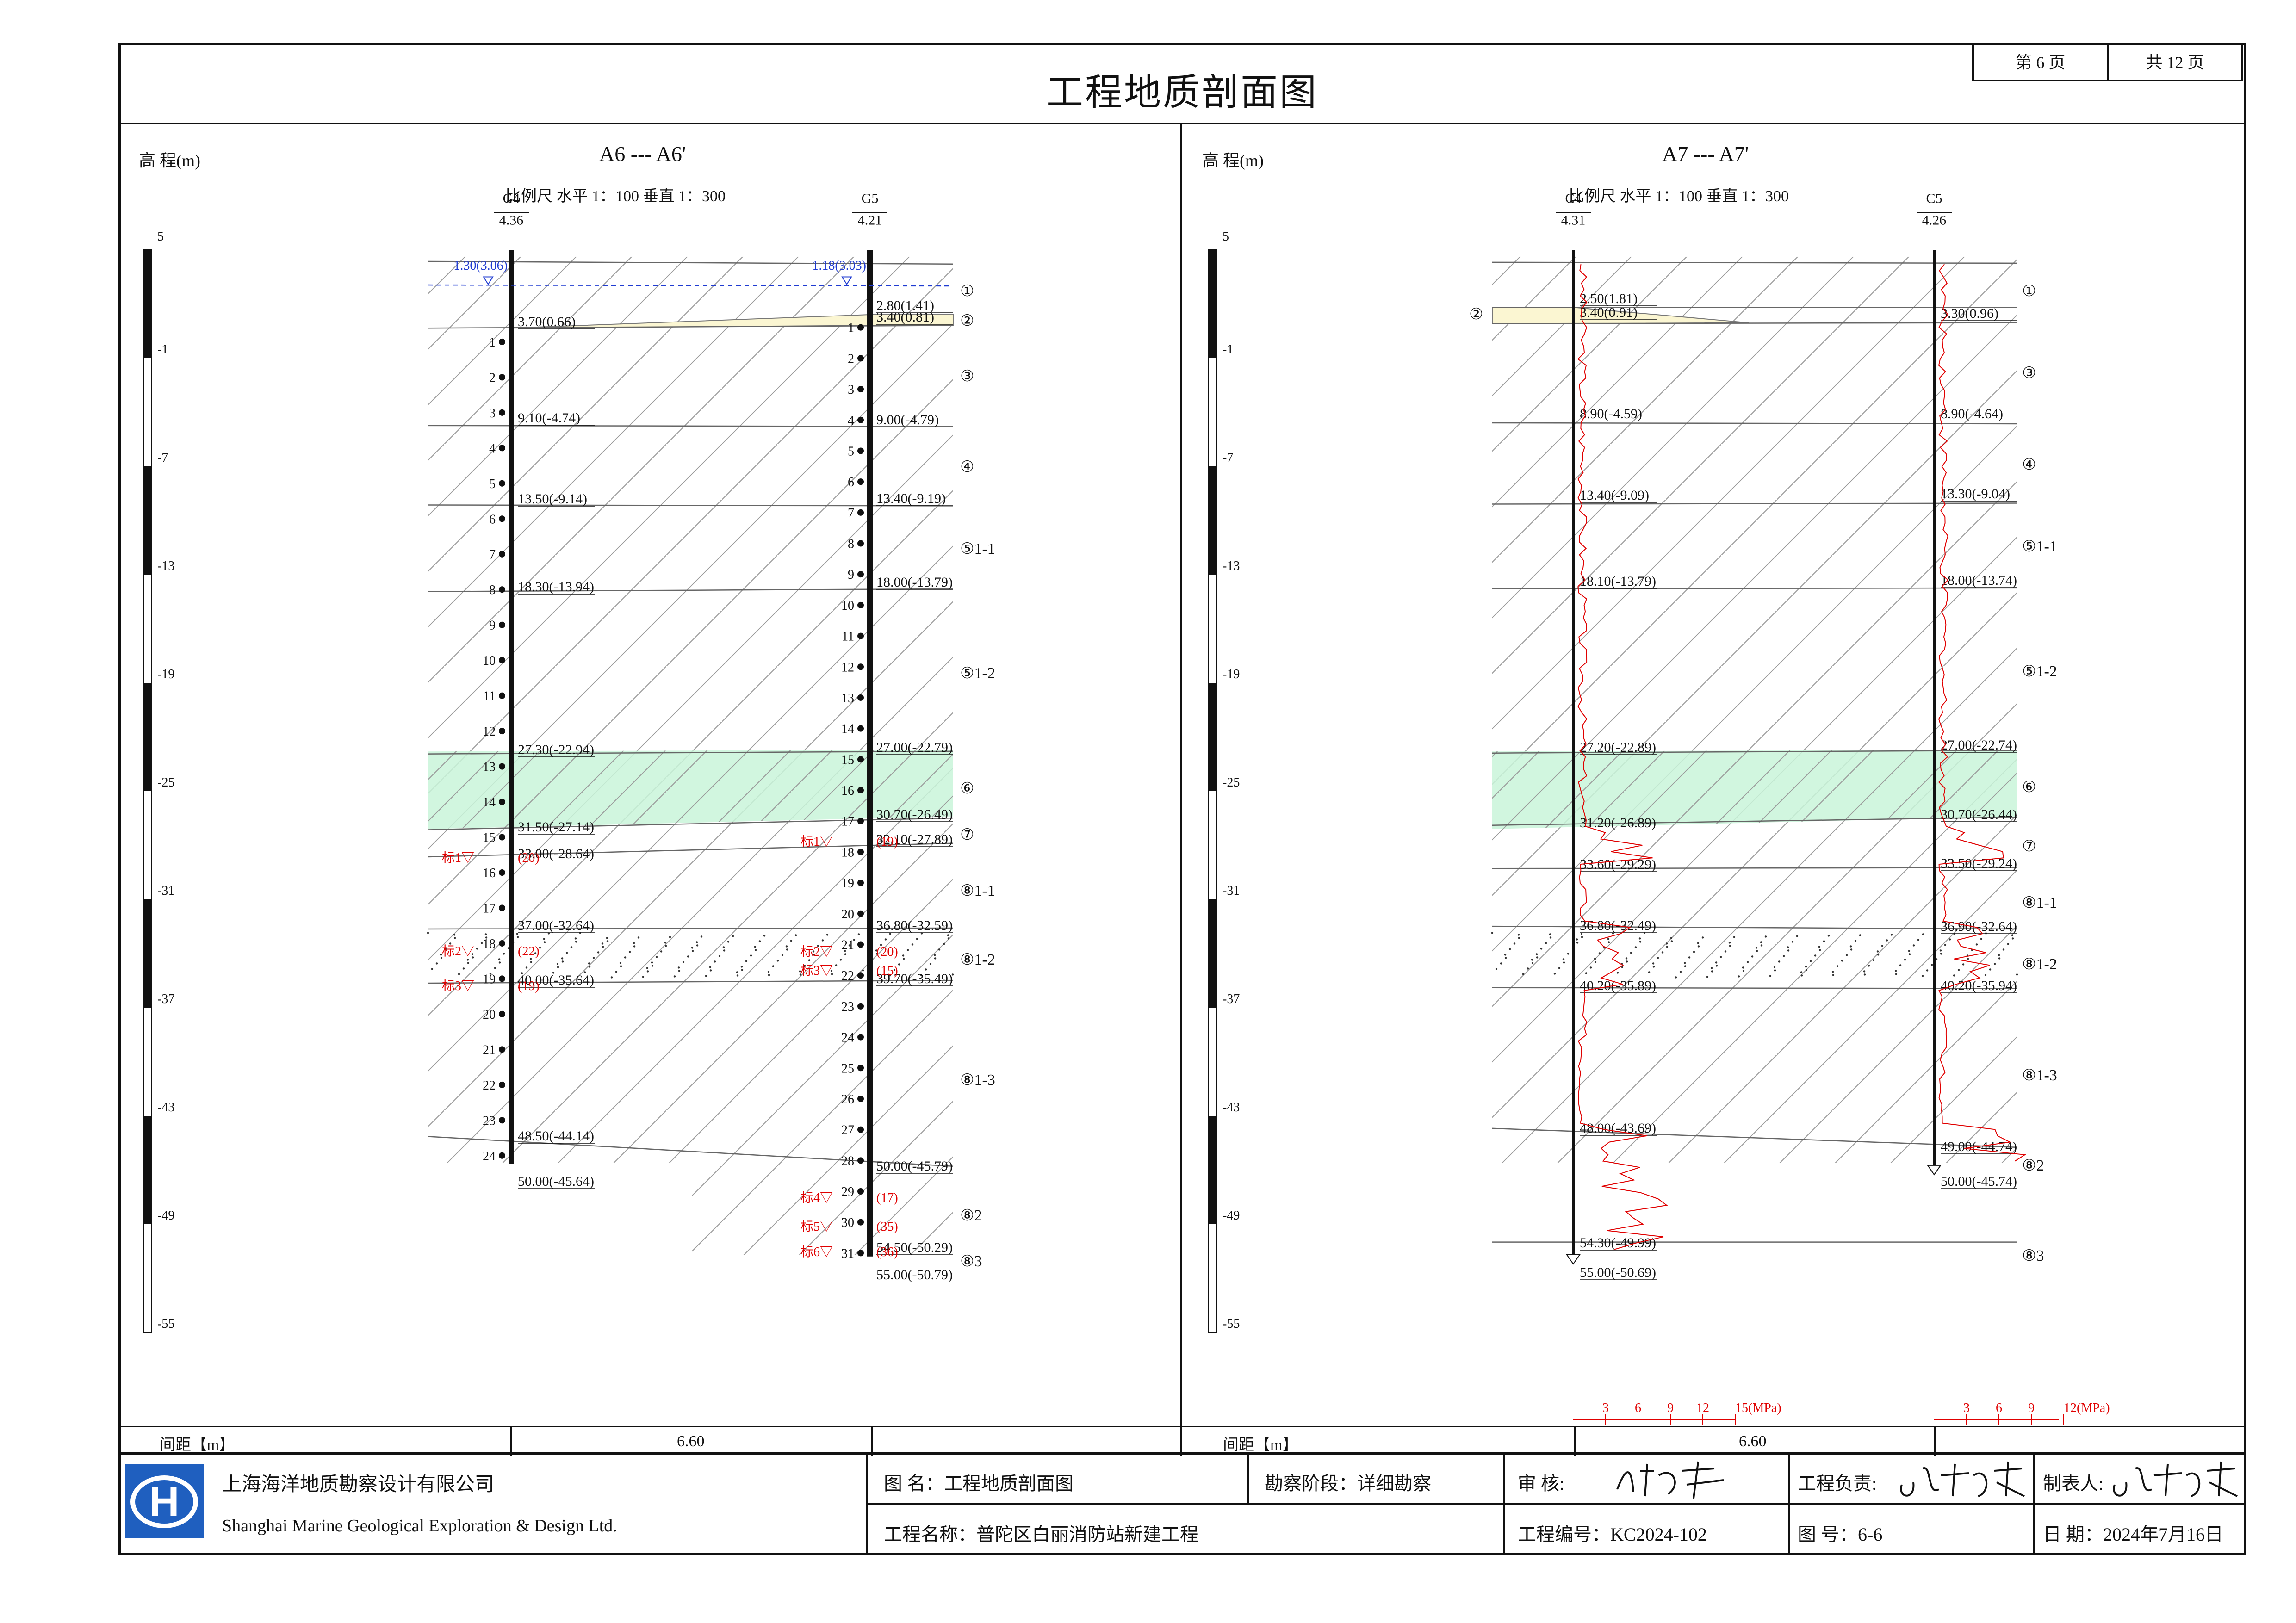 The image size is (2296, 1623). What do you see at coordinates (2029, 464) in the screenshot?
I see `layer-label: ④` at bounding box center [2029, 464].